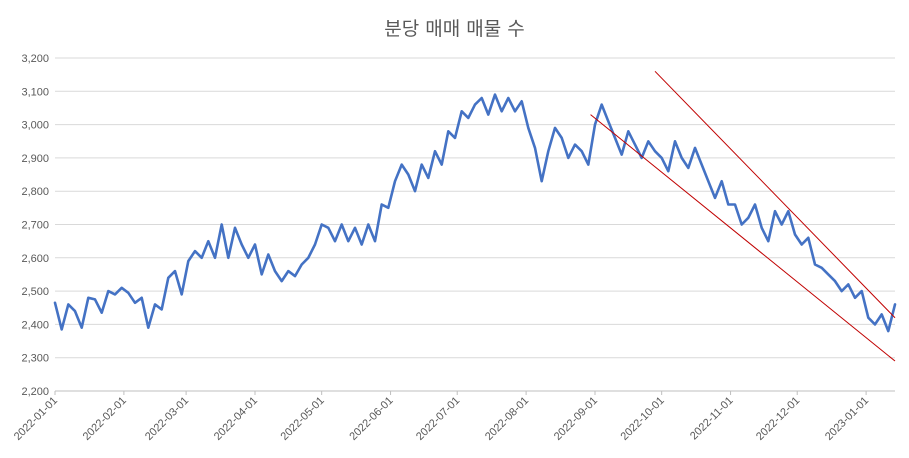 The image size is (909, 458). I want to click on x-tick-label: 2022-07-01, so click(438, 419).